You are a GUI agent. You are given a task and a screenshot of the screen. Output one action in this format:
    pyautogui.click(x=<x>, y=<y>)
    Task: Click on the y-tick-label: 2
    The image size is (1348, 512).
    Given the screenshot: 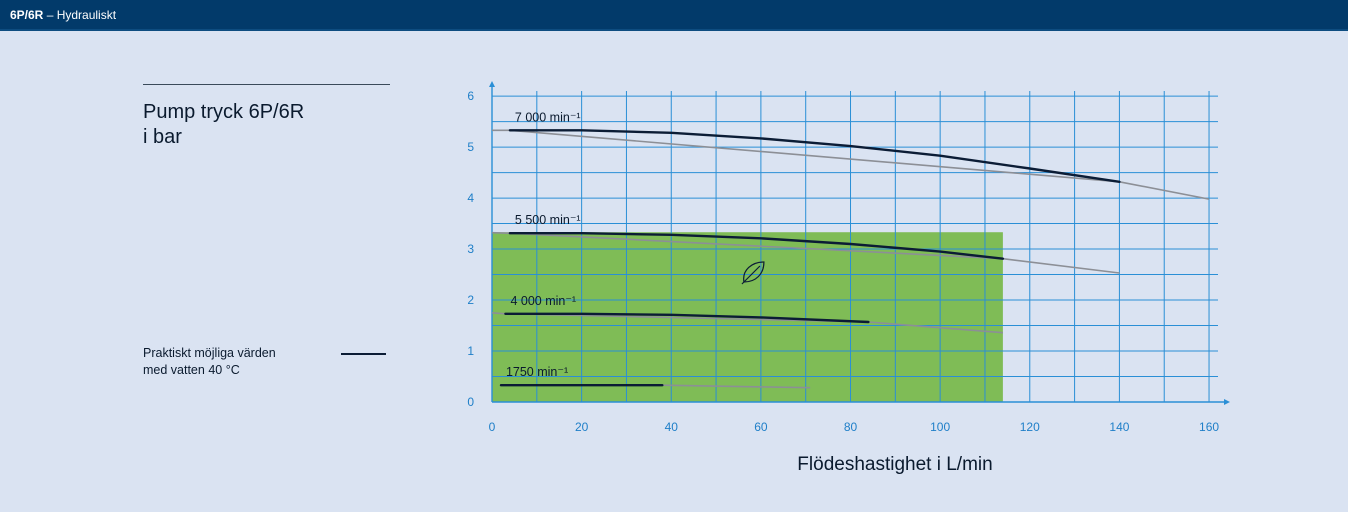 What is the action you would take?
    pyautogui.click(x=470, y=300)
    